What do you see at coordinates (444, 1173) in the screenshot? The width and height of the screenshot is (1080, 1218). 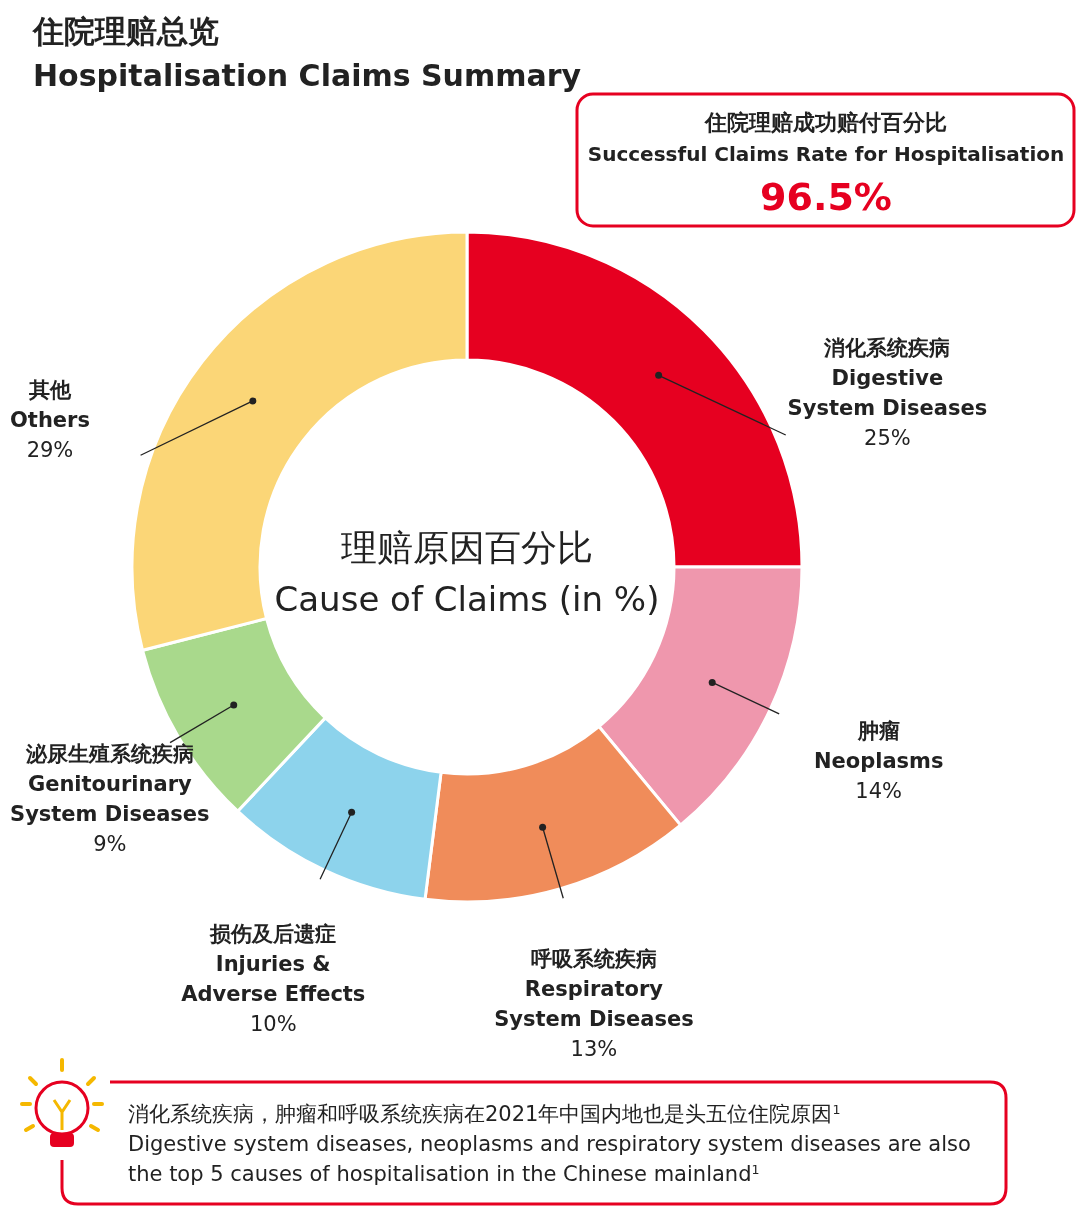 I see `text: the top 5 causes of hospitalisation in the Chinese mainland$^{1}$` at bounding box center [444, 1173].